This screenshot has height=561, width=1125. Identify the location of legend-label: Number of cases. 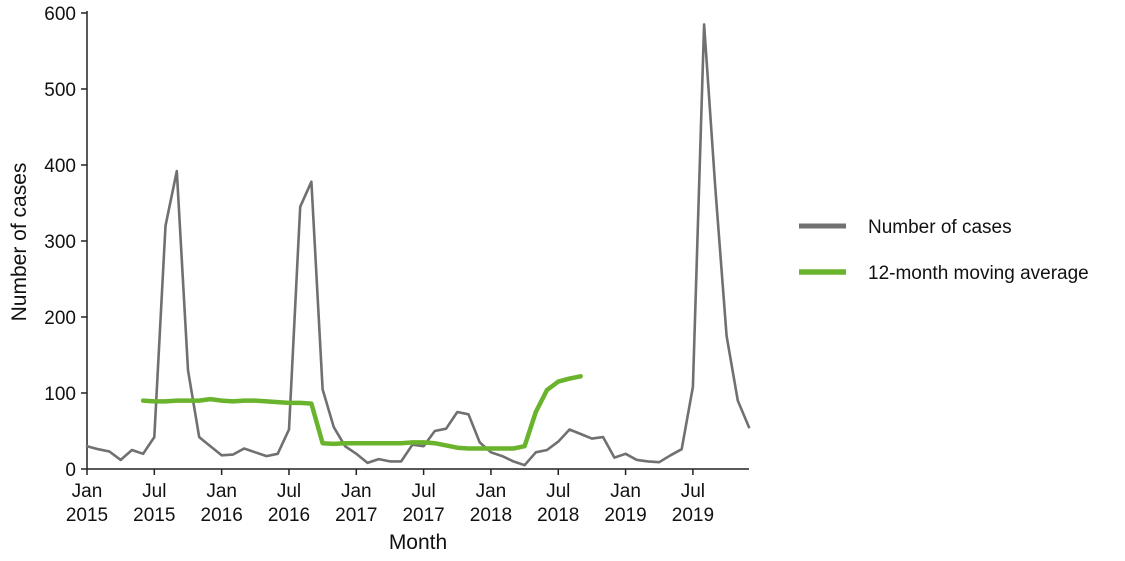
(940, 227).